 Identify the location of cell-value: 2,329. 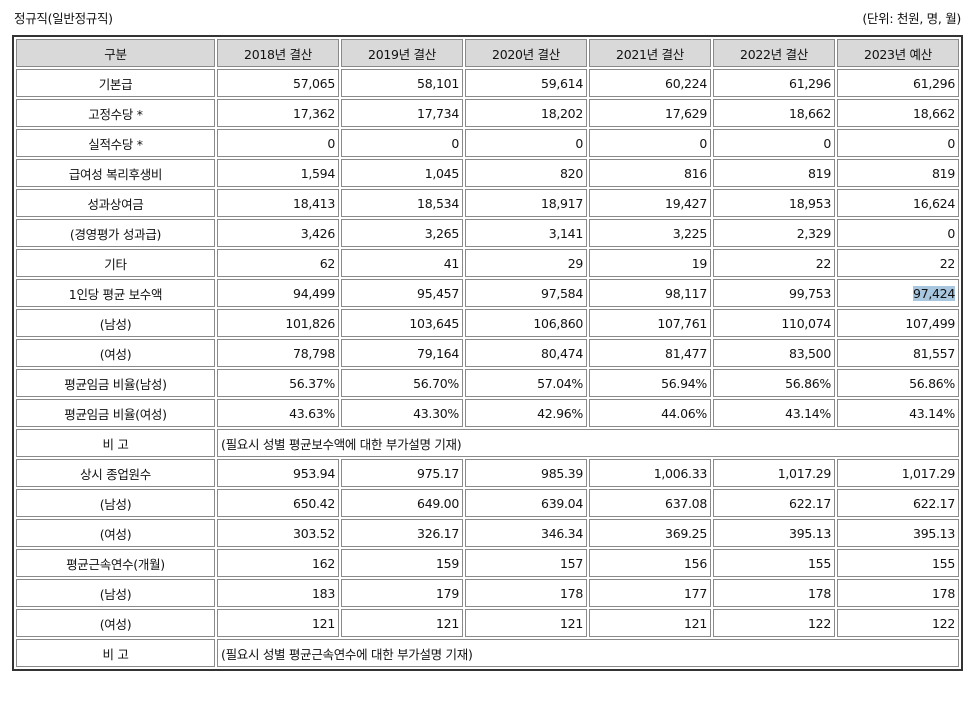
(814, 233).